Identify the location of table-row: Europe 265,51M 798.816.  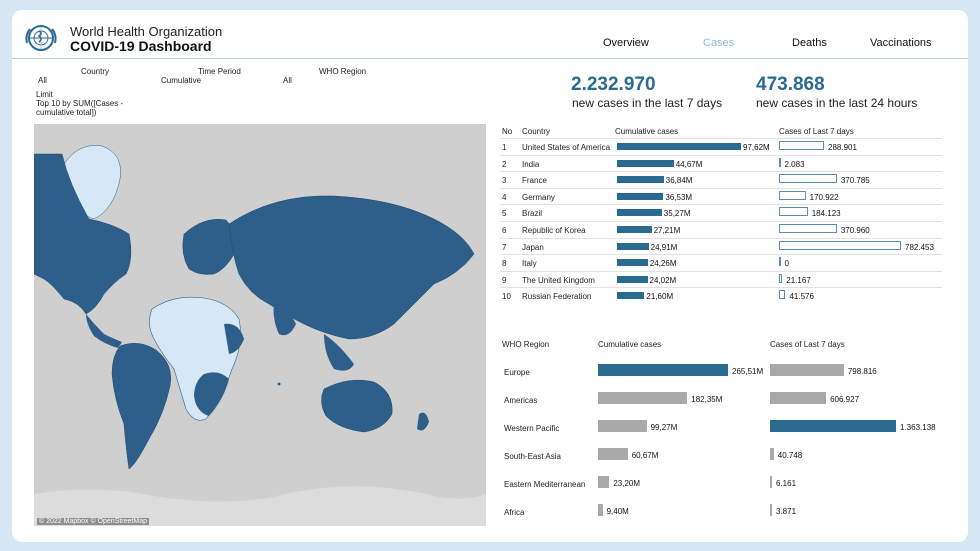
(721, 372).